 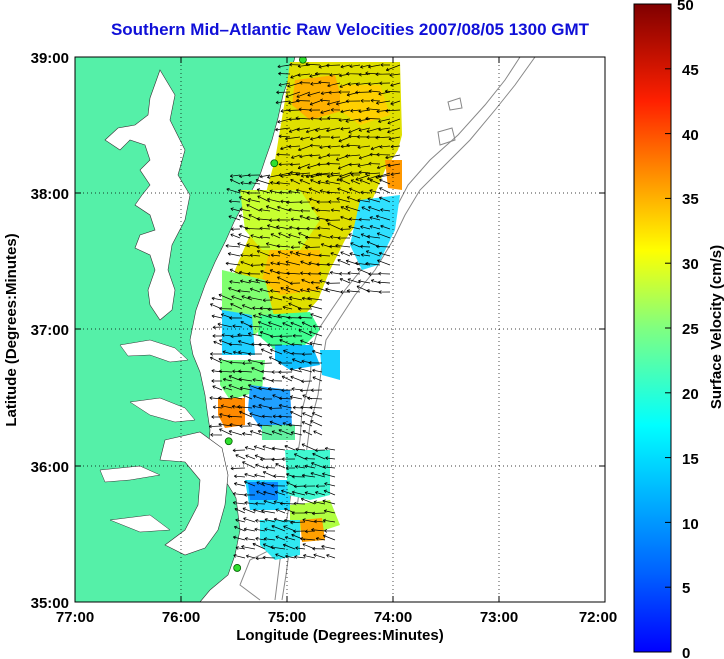 I want to click on x-tick-label: 72:00, so click(x=598, y=617).